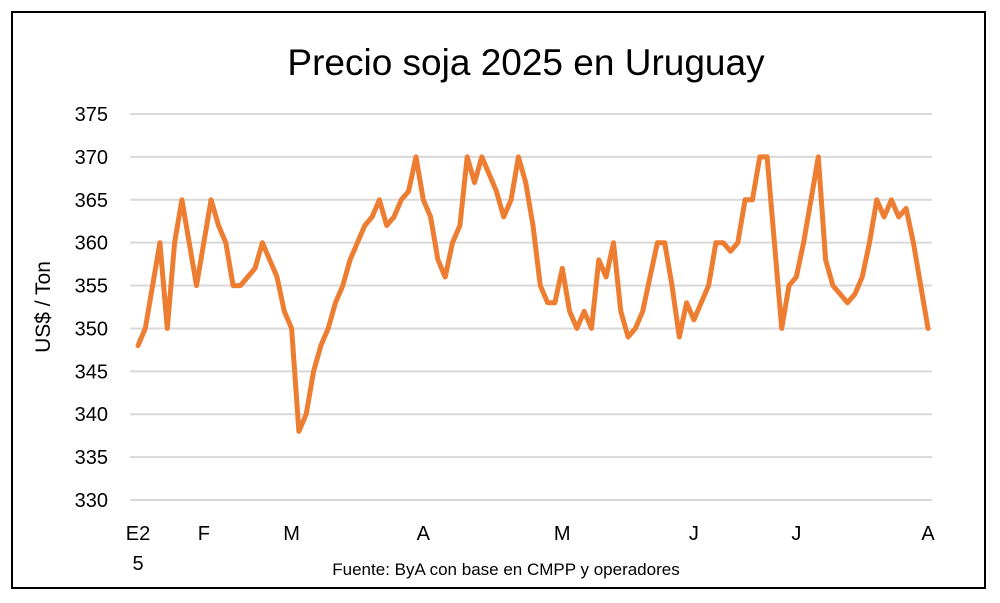  Describe the element at coordinates (137, 564) in the screenshot. I see `x-tick-label-continued: 5` at that location.